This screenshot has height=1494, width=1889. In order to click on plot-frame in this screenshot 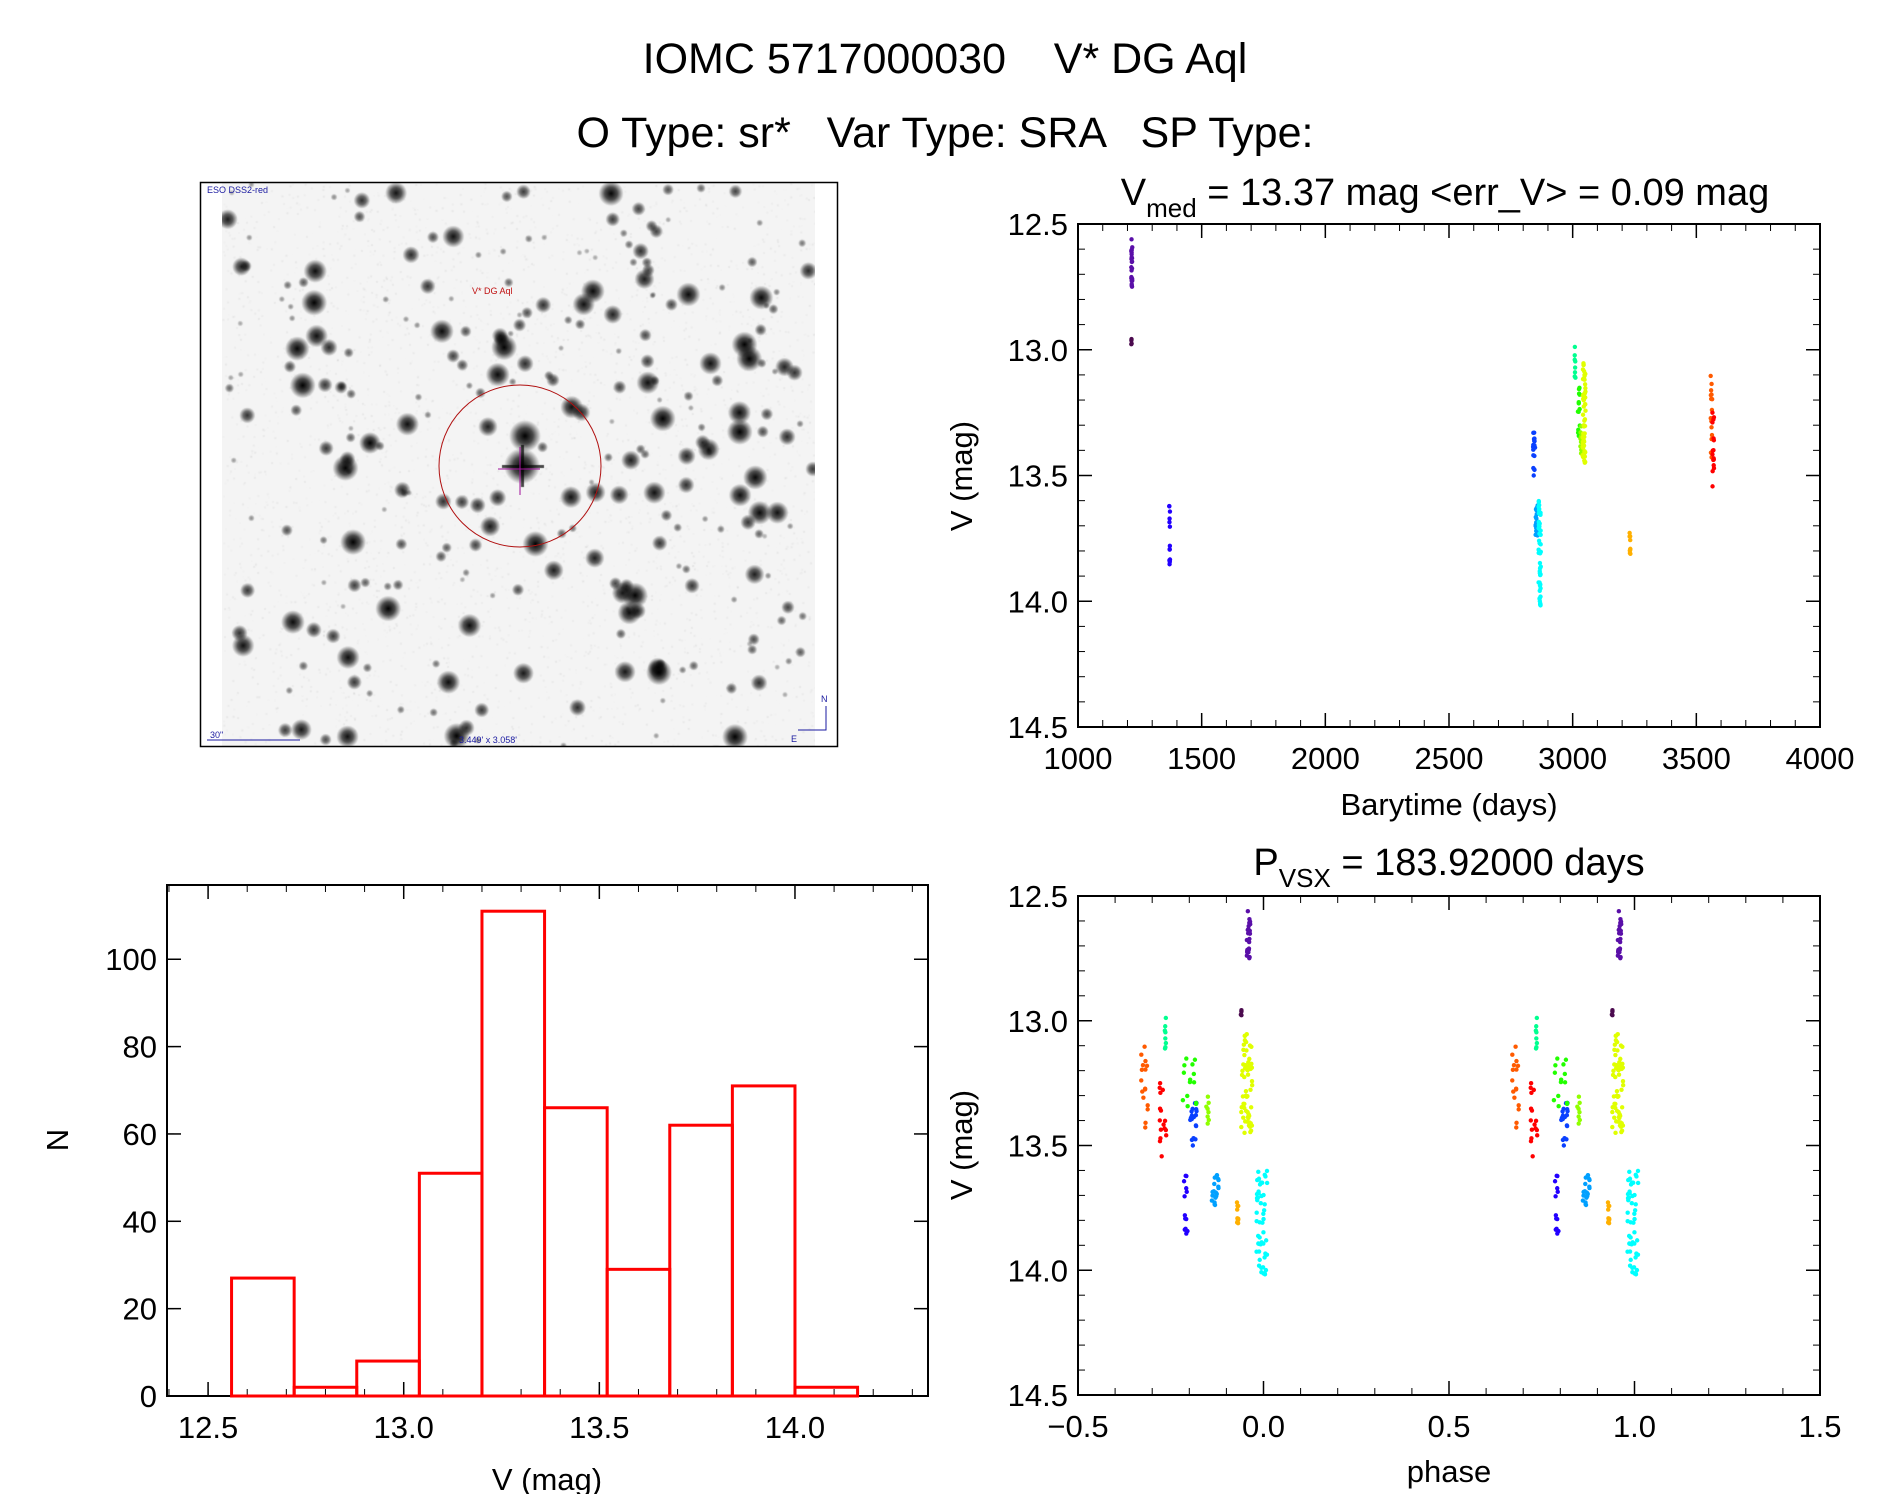, I will do `click(1449, 1145)`.